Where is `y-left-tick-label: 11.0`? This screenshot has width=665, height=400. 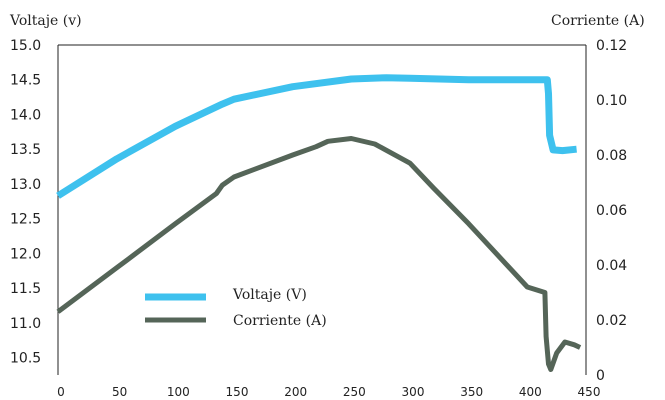 y-left-tick-label: 11.0 is located at coordinates (25, 324).